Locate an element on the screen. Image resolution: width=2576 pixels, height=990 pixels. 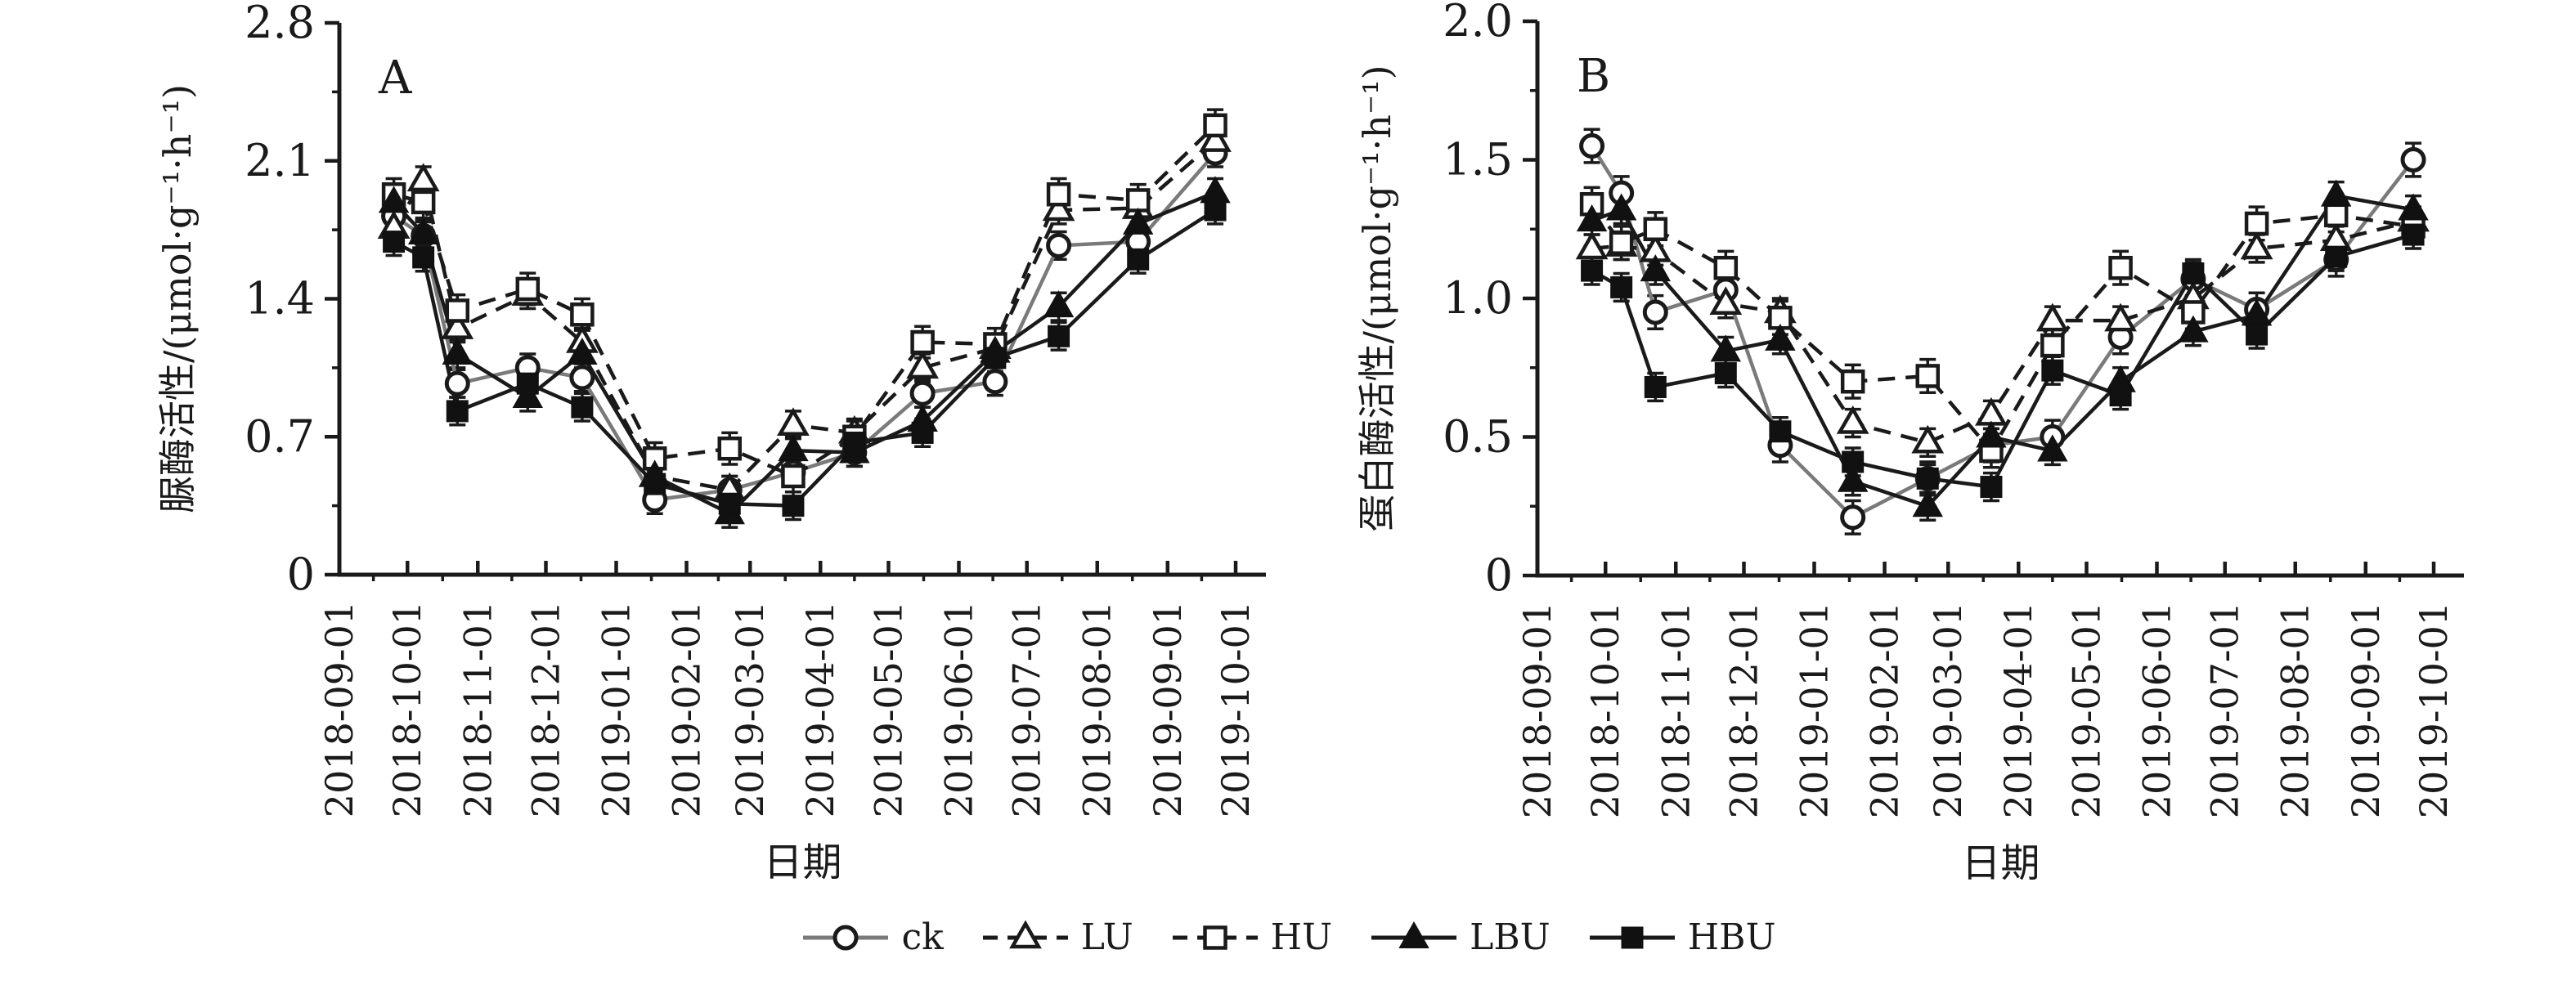
x-tick-label: 2019-08-01 is located at coordinates (2295, 710).